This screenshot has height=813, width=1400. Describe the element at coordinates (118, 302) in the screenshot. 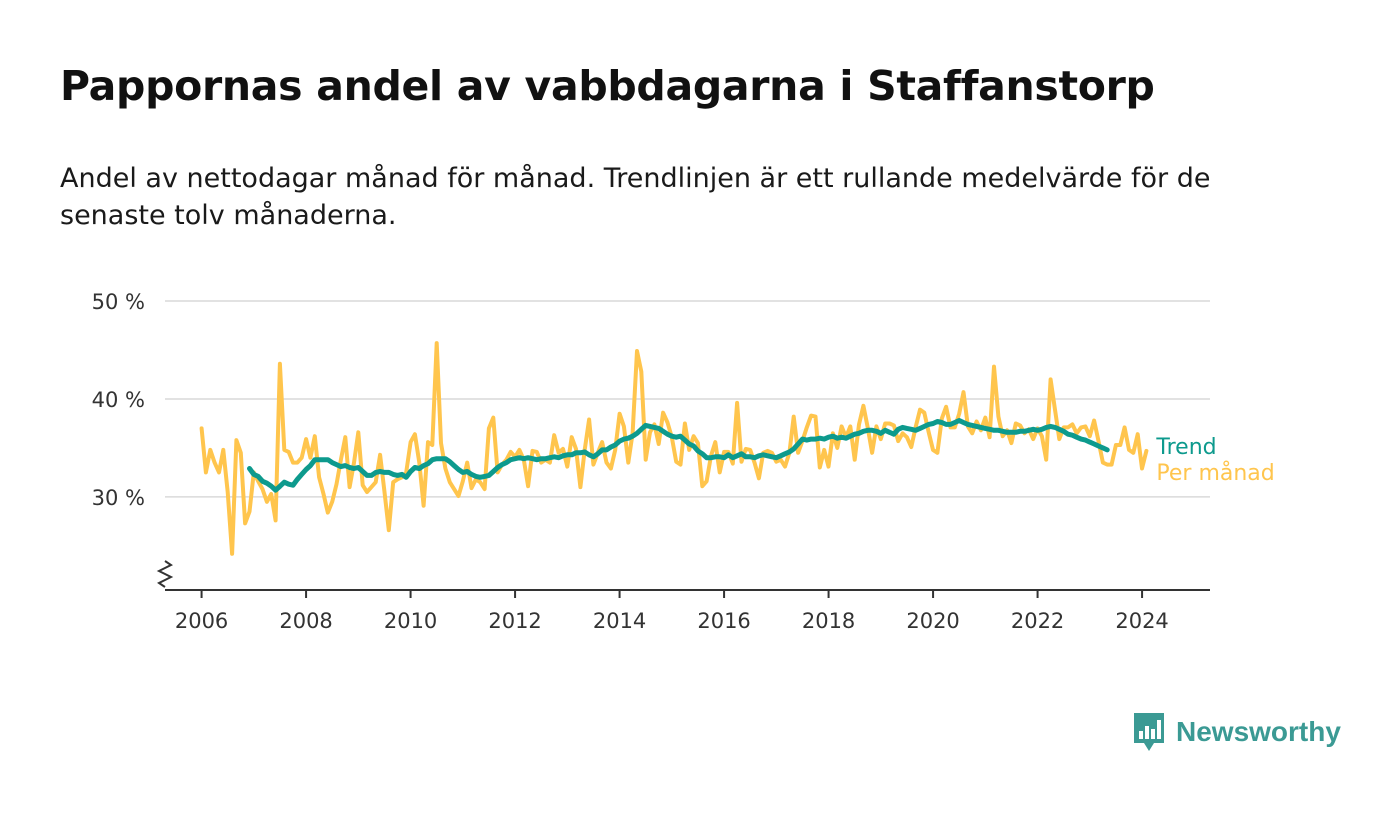

I see `y-tick-label: 50 %` at that location.